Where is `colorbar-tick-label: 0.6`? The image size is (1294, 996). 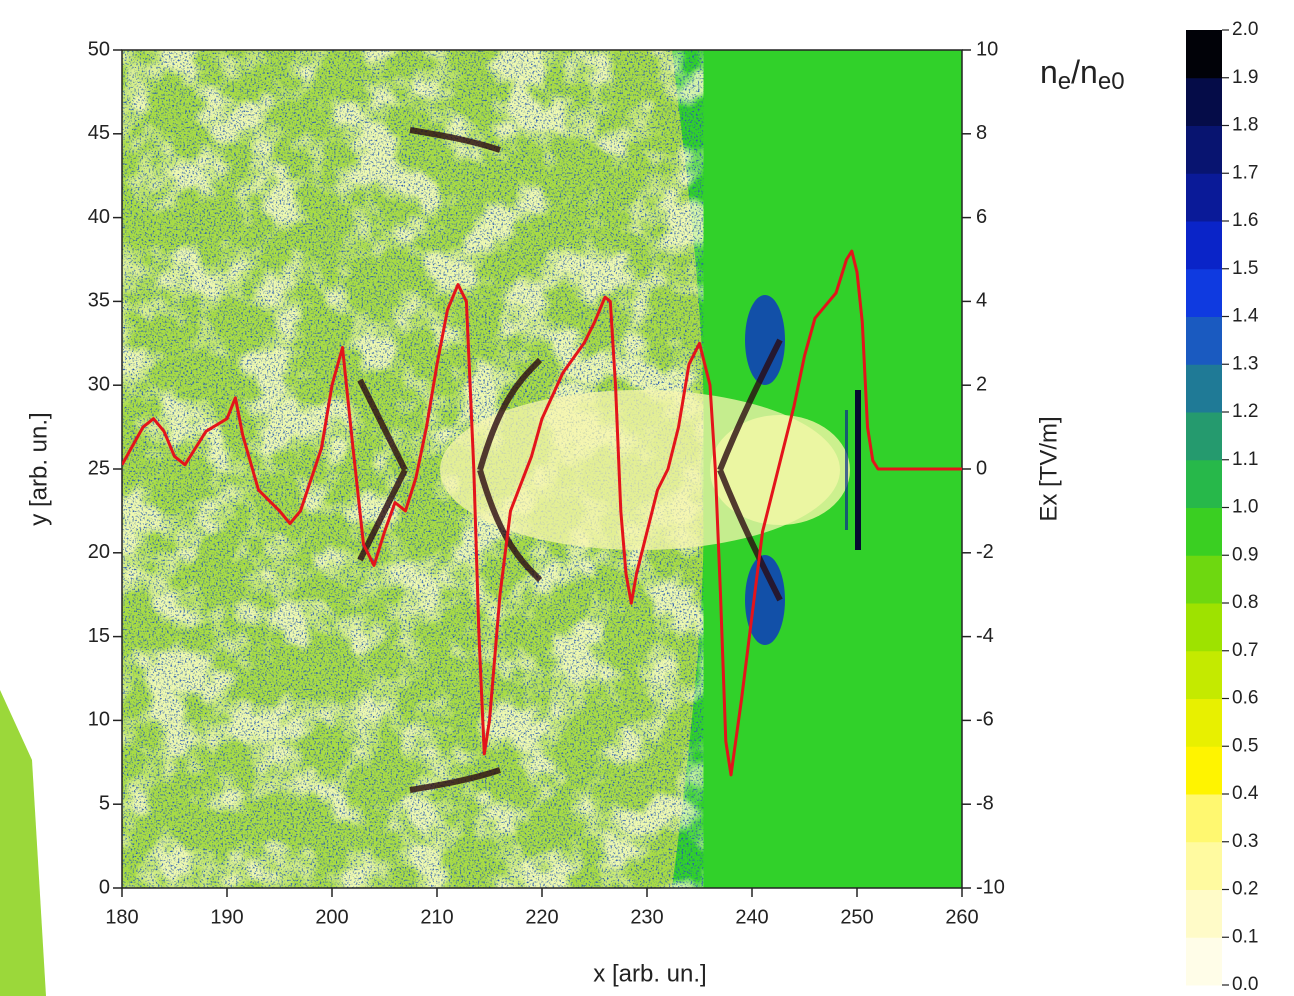 colorbar-tick-label: 0.6 is located at coordinates (1245, 698).